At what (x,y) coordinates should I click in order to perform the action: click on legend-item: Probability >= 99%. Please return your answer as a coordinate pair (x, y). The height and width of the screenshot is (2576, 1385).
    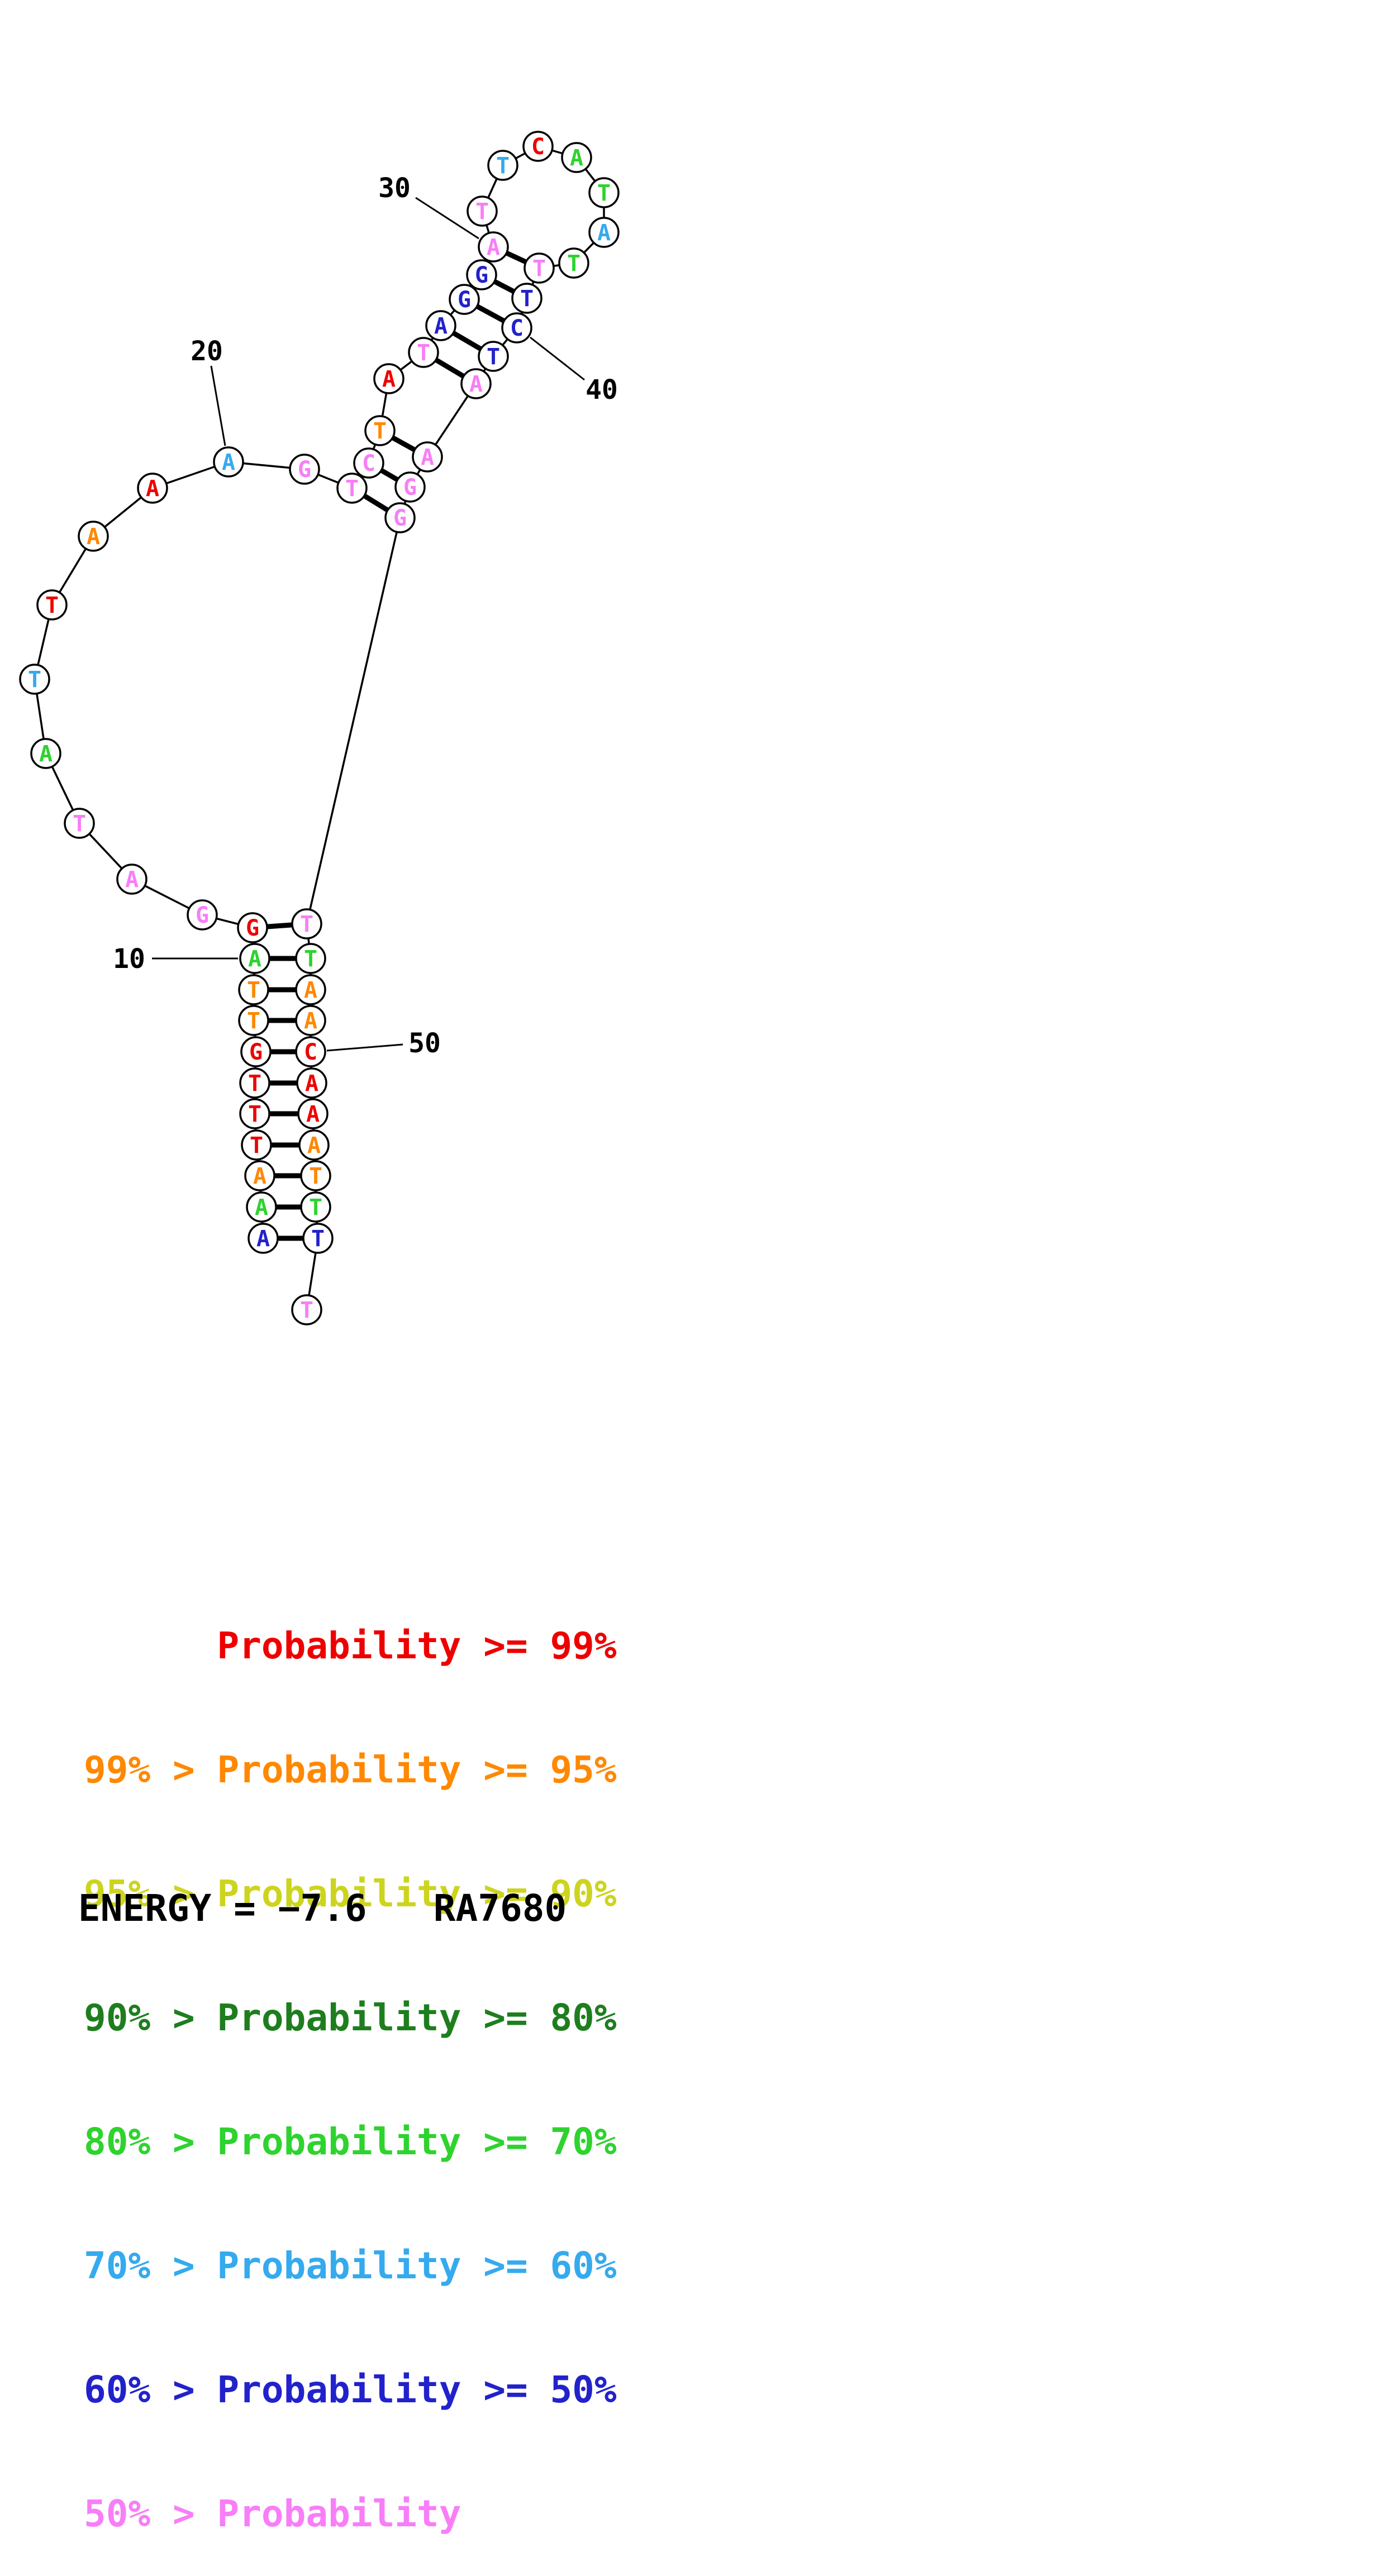
    Looking at the image, I should click on (350, 1646).